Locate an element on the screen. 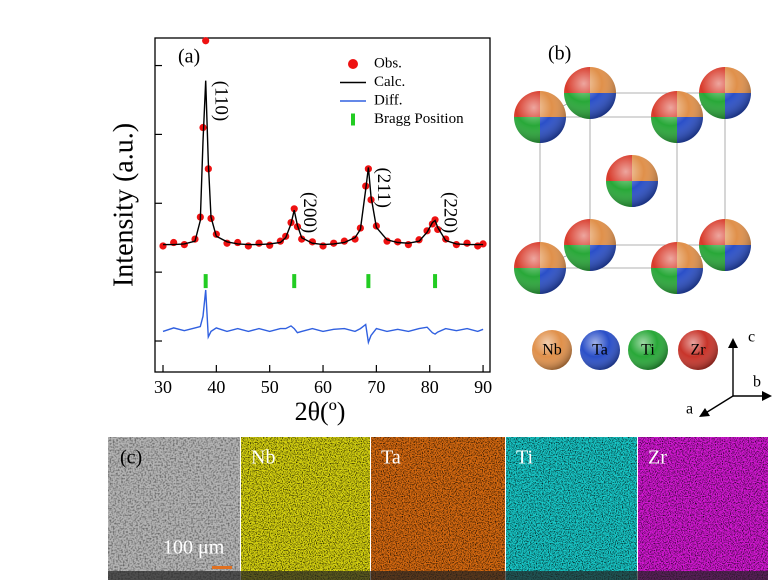  element-label: Ti is located at coordinates (648, 350).